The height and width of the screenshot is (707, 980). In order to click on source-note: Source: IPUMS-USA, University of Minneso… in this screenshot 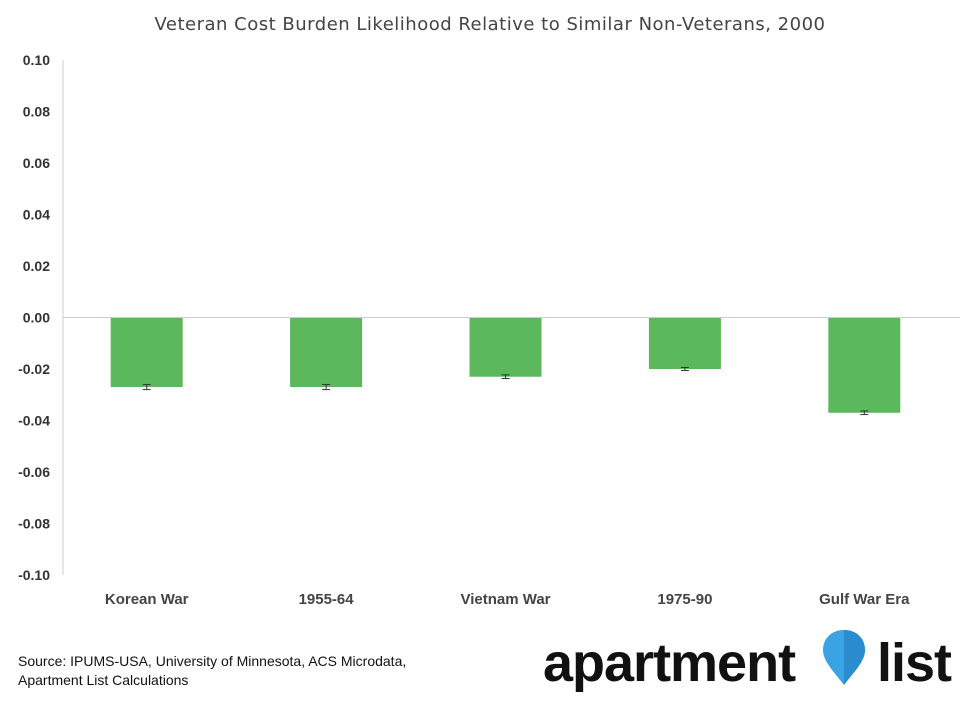, I will do `click(212, 671)`.